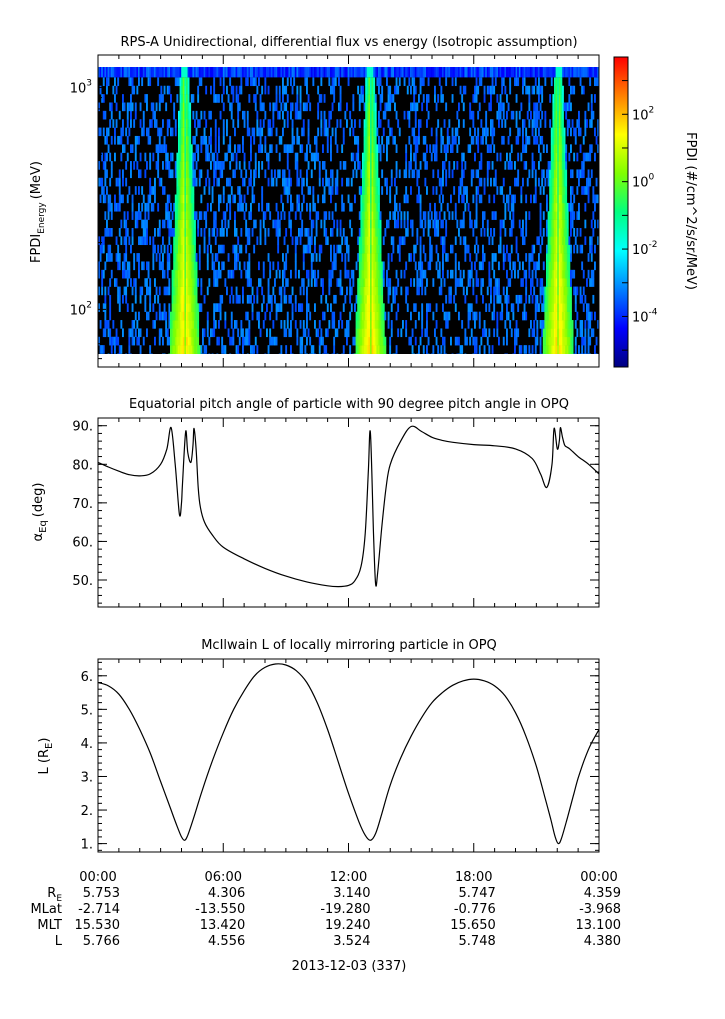  I want to click on pitch-angle-ticks: 50.60.70.80.90., so click(336, 512).